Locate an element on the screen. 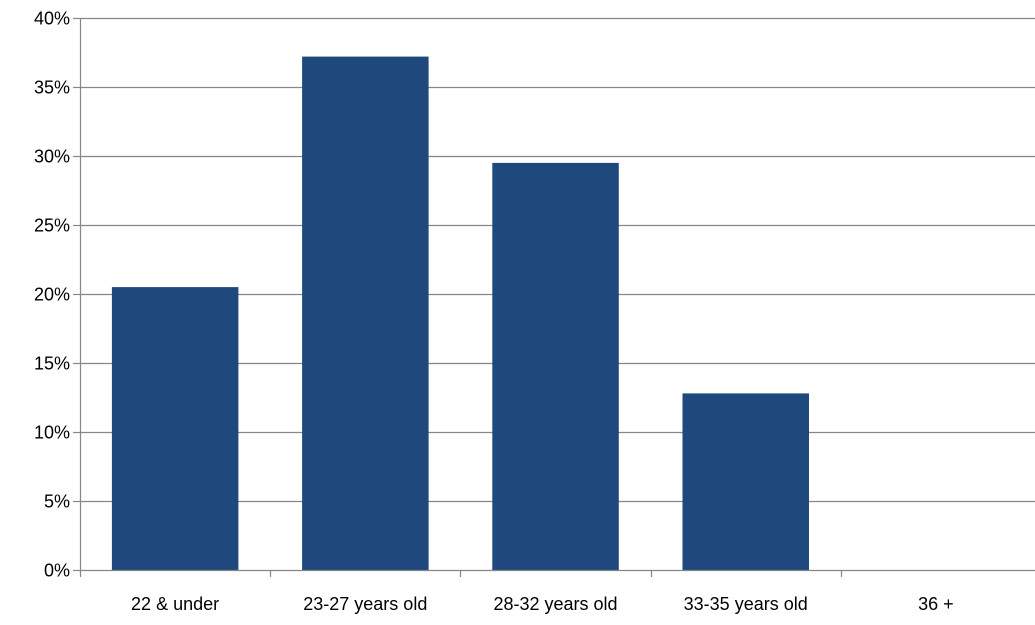 The image size is (1035, 625). y-tick-label: 20% is located at coordinates (52, 295).